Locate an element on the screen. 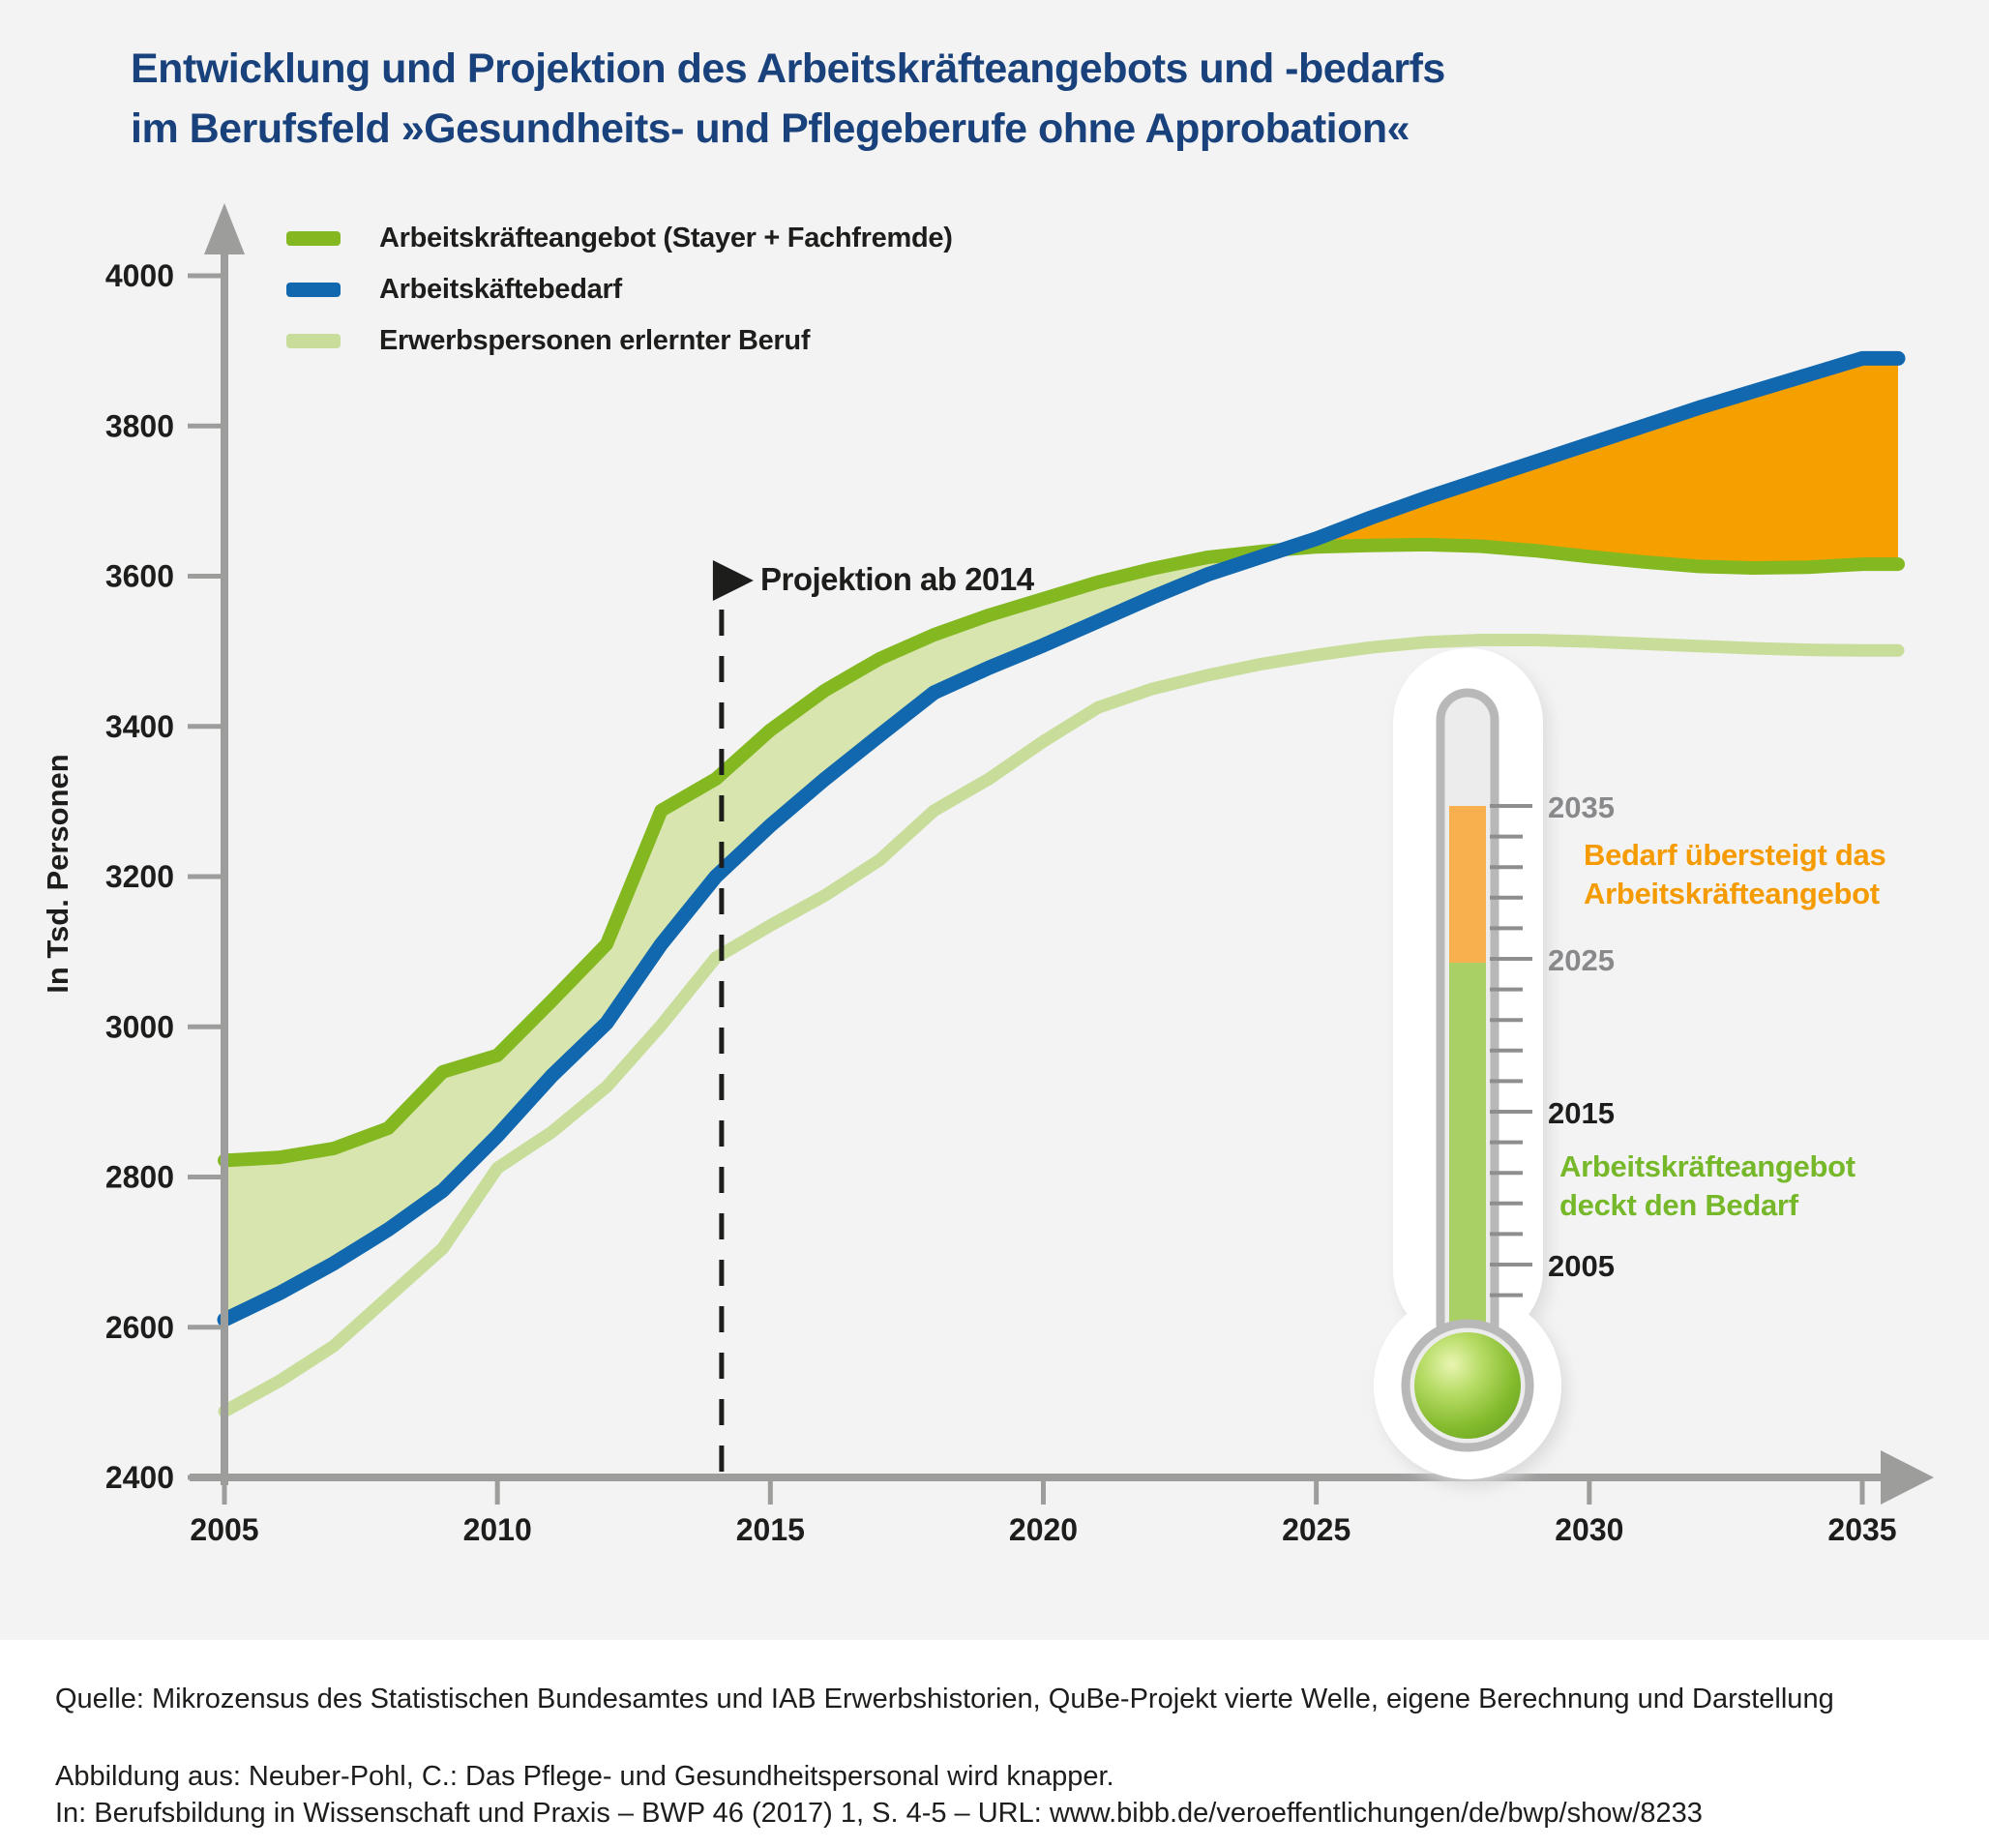 The height and width of the screenshot is (1848, 1989). x-tick-label: 2035 is located at coordinates (1862, 1529).